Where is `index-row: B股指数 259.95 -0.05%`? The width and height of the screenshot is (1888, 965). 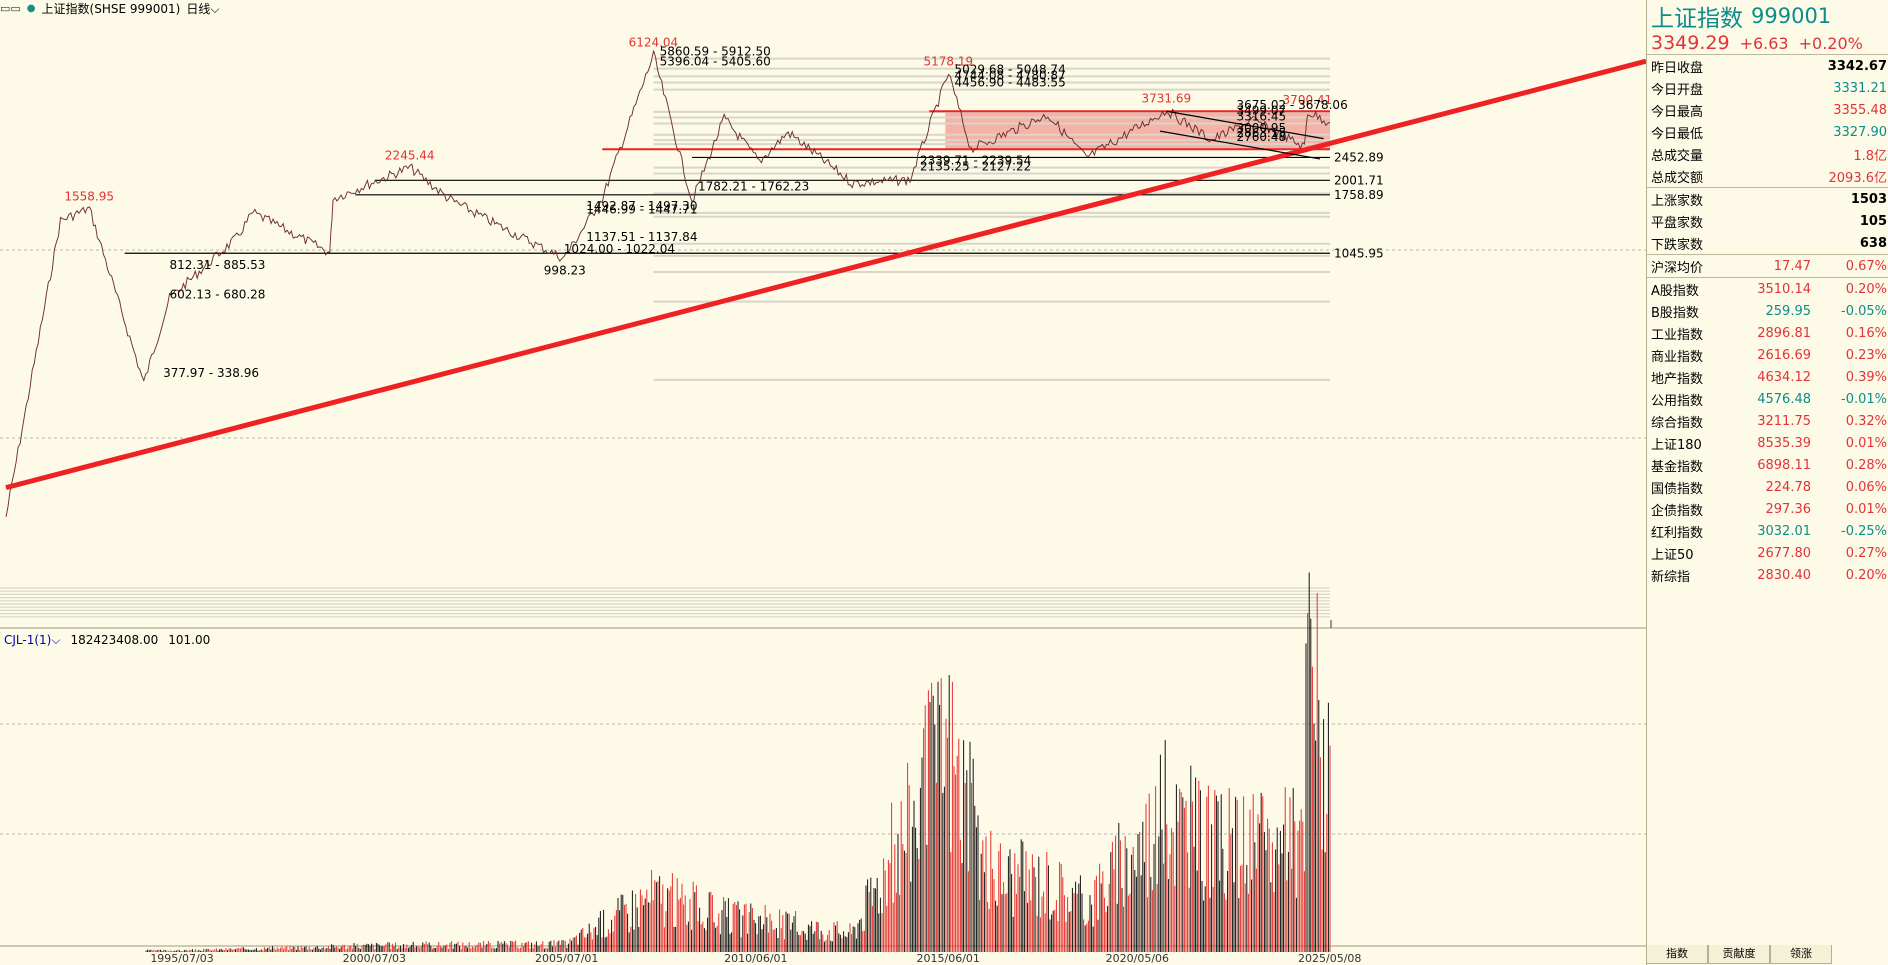 index-row: B股指数 259.95 -0.05% is located at coordinates (1769, 312).